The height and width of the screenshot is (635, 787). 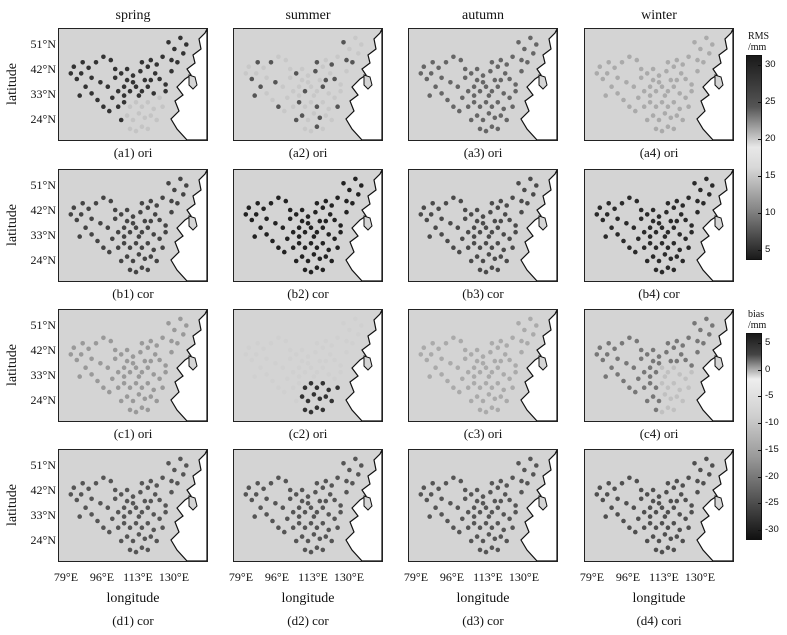 I want to click on latitude-tick: 51°N, so click(x=43, y=44).